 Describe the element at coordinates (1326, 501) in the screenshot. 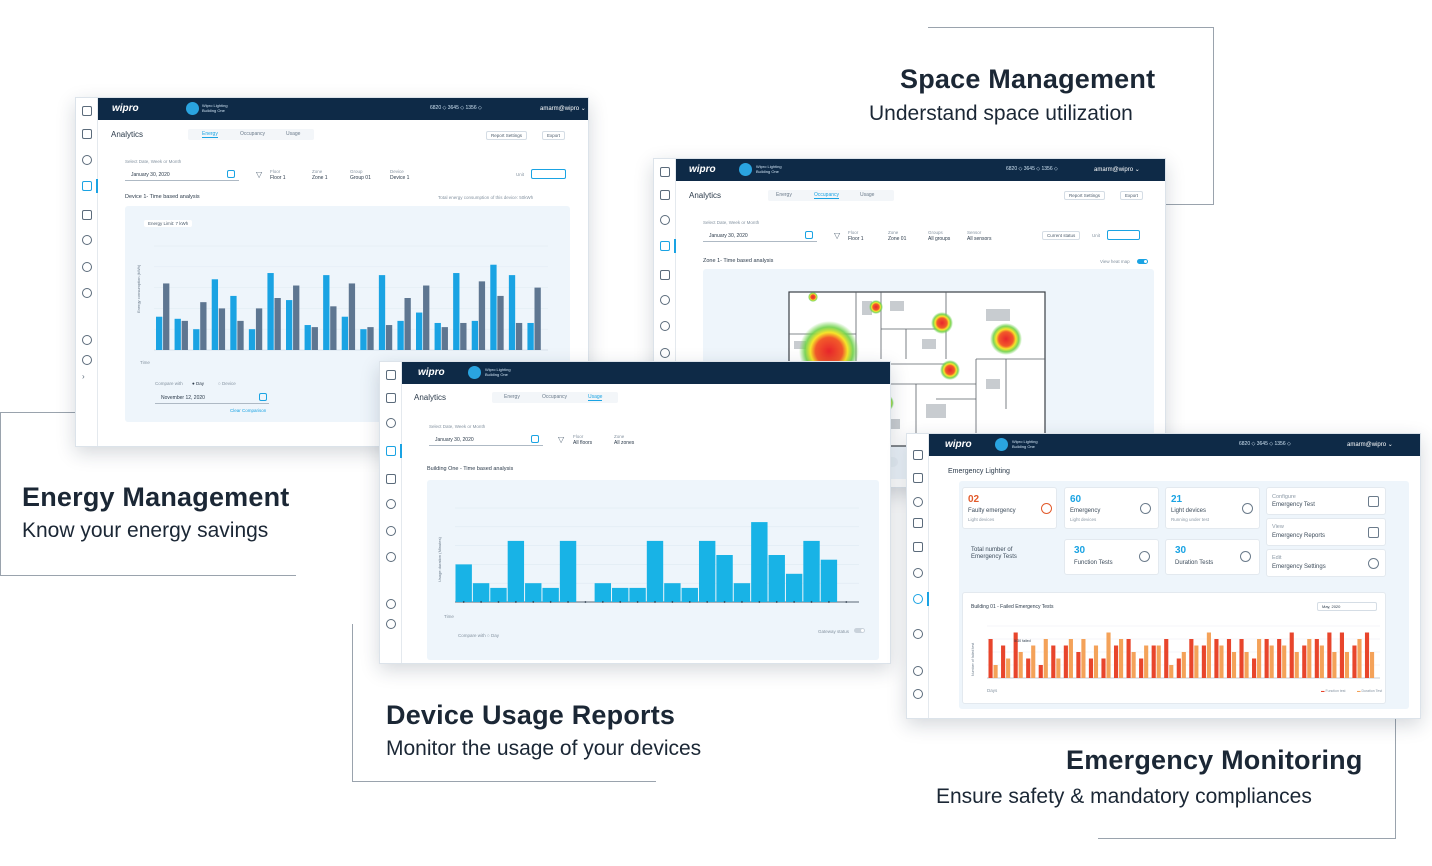

I see `configure-test-action: Configure Emergency Test` at that location.